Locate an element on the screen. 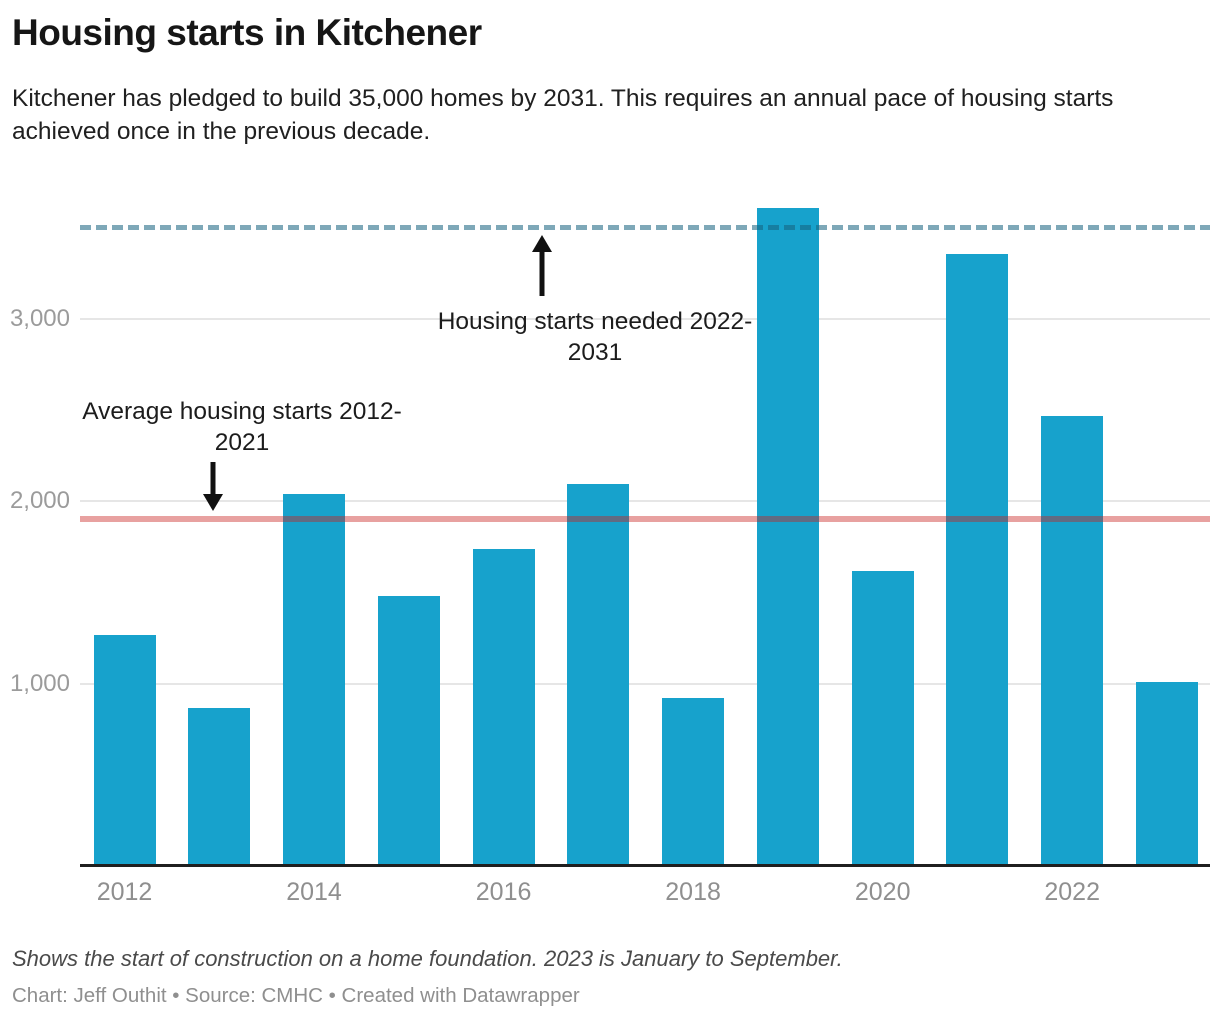 Image resolution: width=1220 pixels, height=1020 pixels. needed-annotation-line1: Housing starts needed 2022- is located at coordinates (595, 321).